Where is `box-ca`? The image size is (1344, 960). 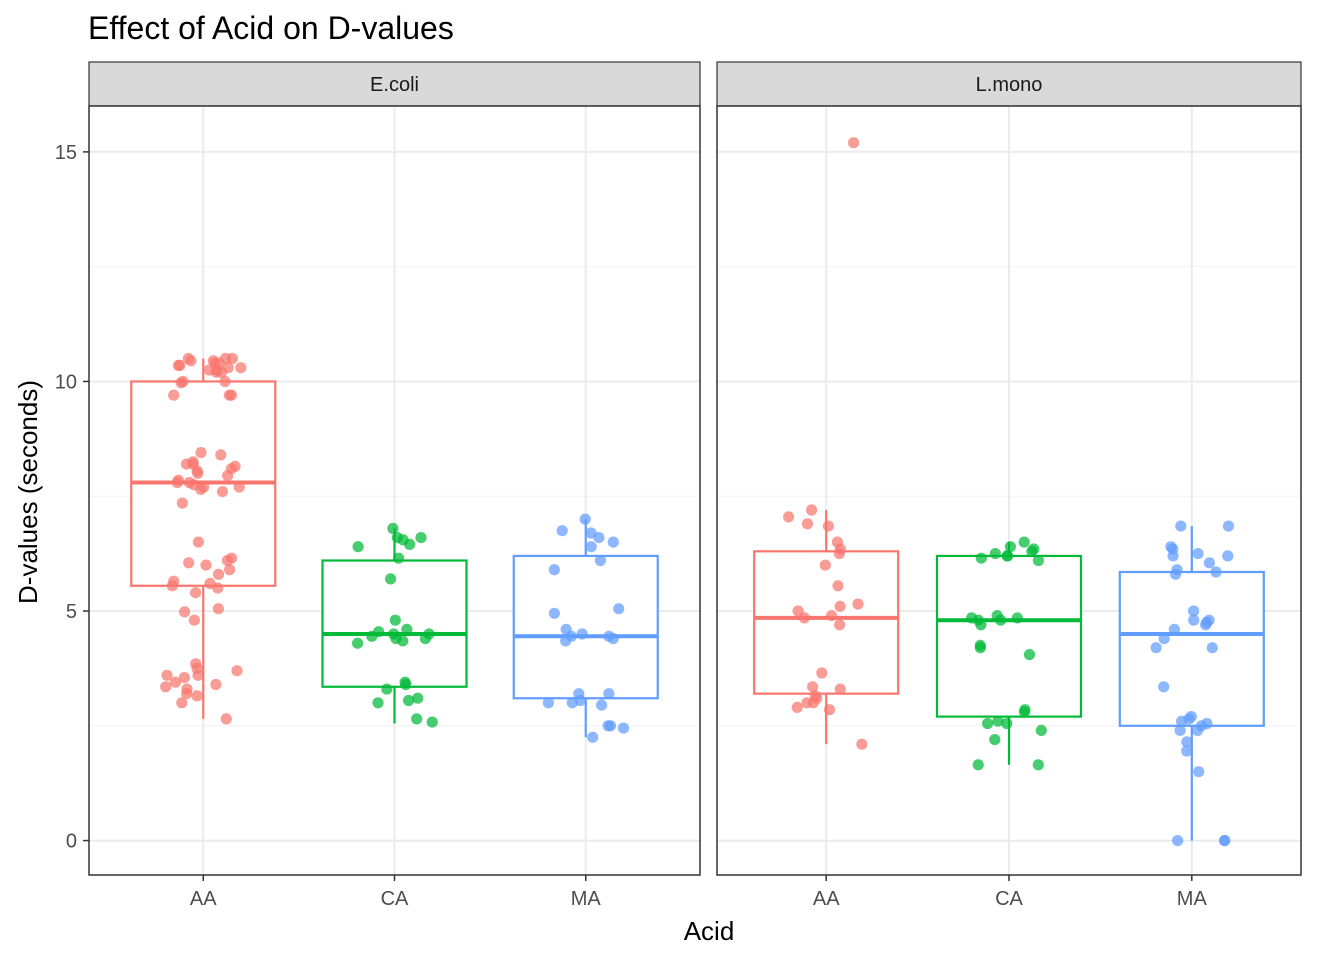 box-ca is located at coordinates (1009, 636).